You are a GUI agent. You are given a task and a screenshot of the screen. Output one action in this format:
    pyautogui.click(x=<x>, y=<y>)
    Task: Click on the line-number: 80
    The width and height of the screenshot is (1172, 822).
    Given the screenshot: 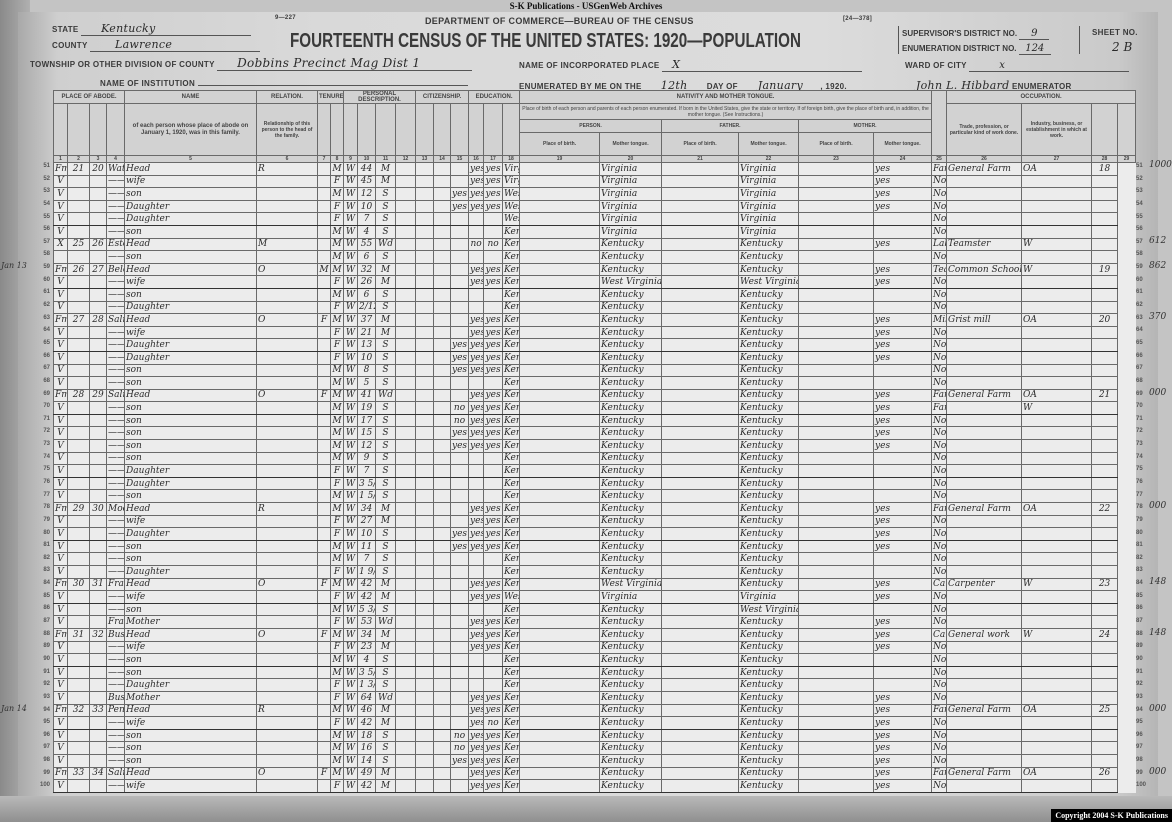 What is the action you would take?
    pyautogui.click(x=46, y=532)
    